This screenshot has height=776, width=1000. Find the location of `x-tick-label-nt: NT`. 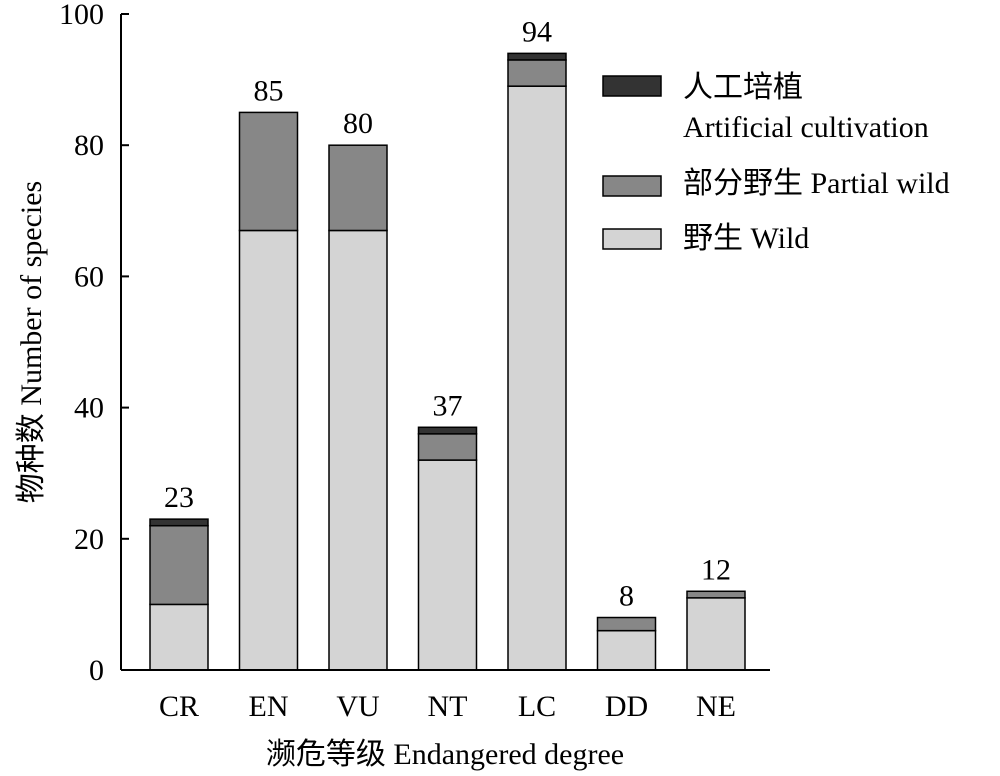

x-tick-label-nt: NT is located at coordinates (448, 706).